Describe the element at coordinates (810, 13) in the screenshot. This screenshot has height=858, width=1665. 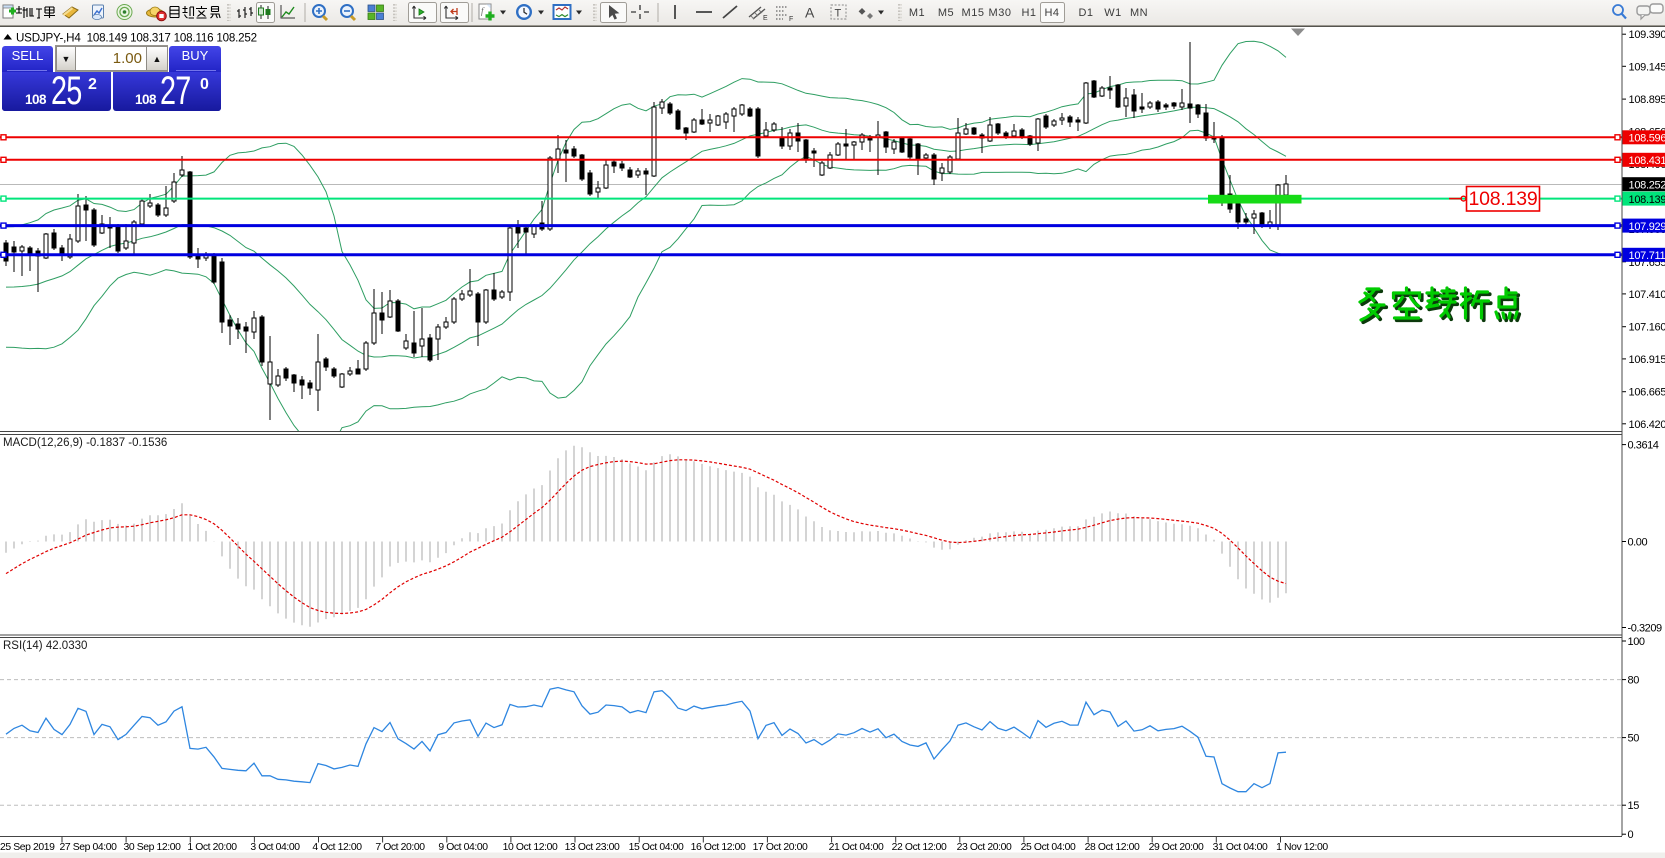
I see `svg-text: A` at that location.